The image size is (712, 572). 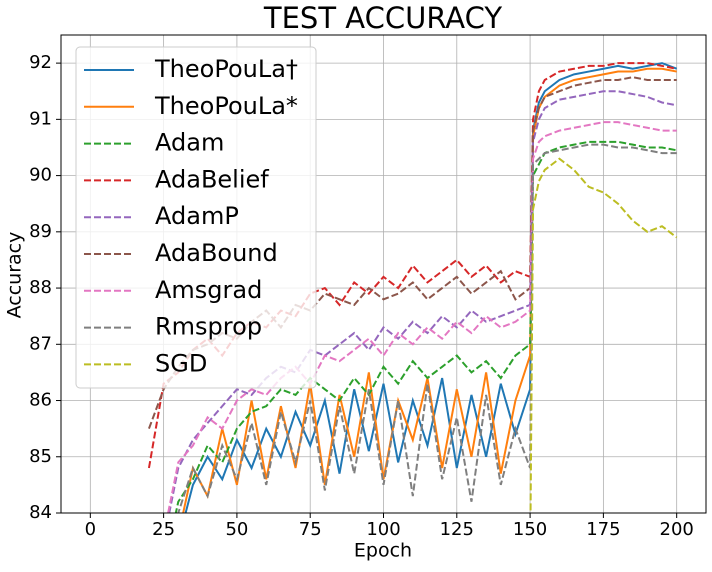 I want to click on legend-label: TheoPouLa†, so click(x=226, y=69).